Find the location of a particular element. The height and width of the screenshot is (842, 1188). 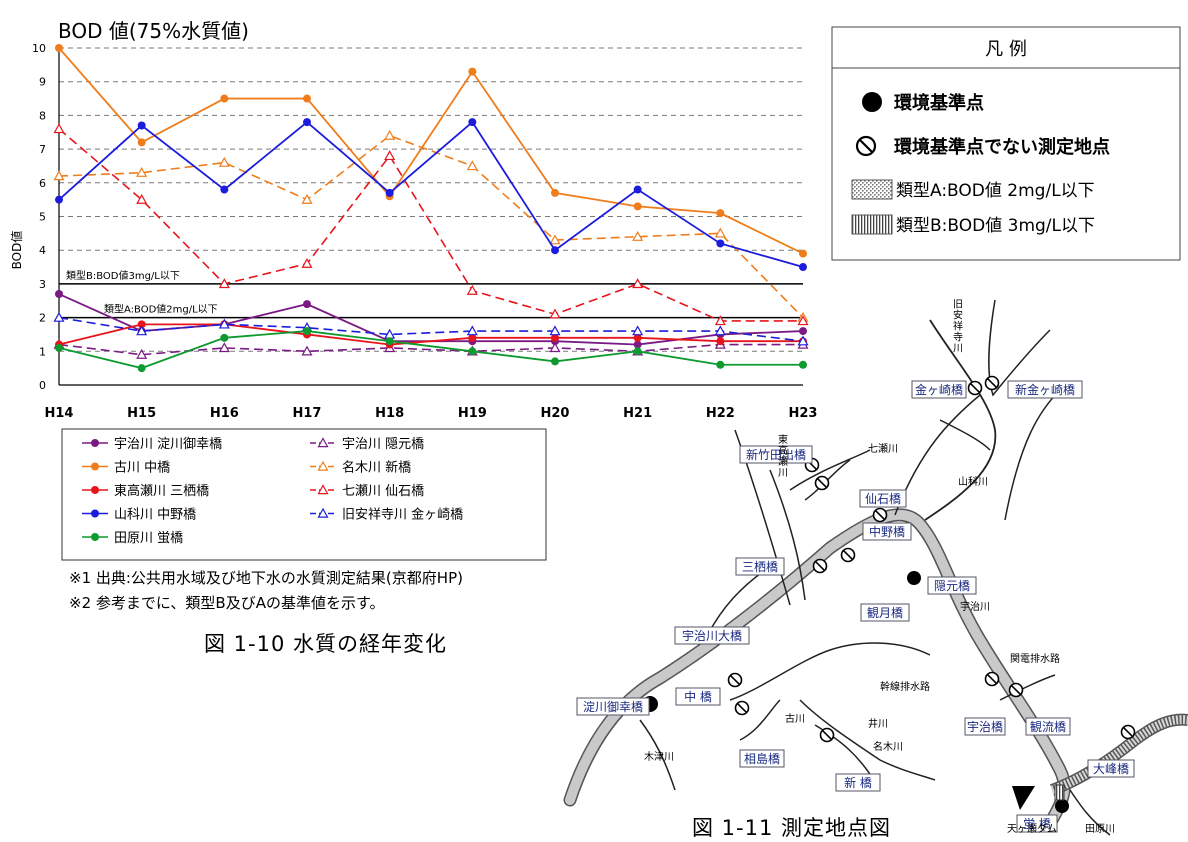

svg-text: 宇治橋 is located at coordinates (985, 727).